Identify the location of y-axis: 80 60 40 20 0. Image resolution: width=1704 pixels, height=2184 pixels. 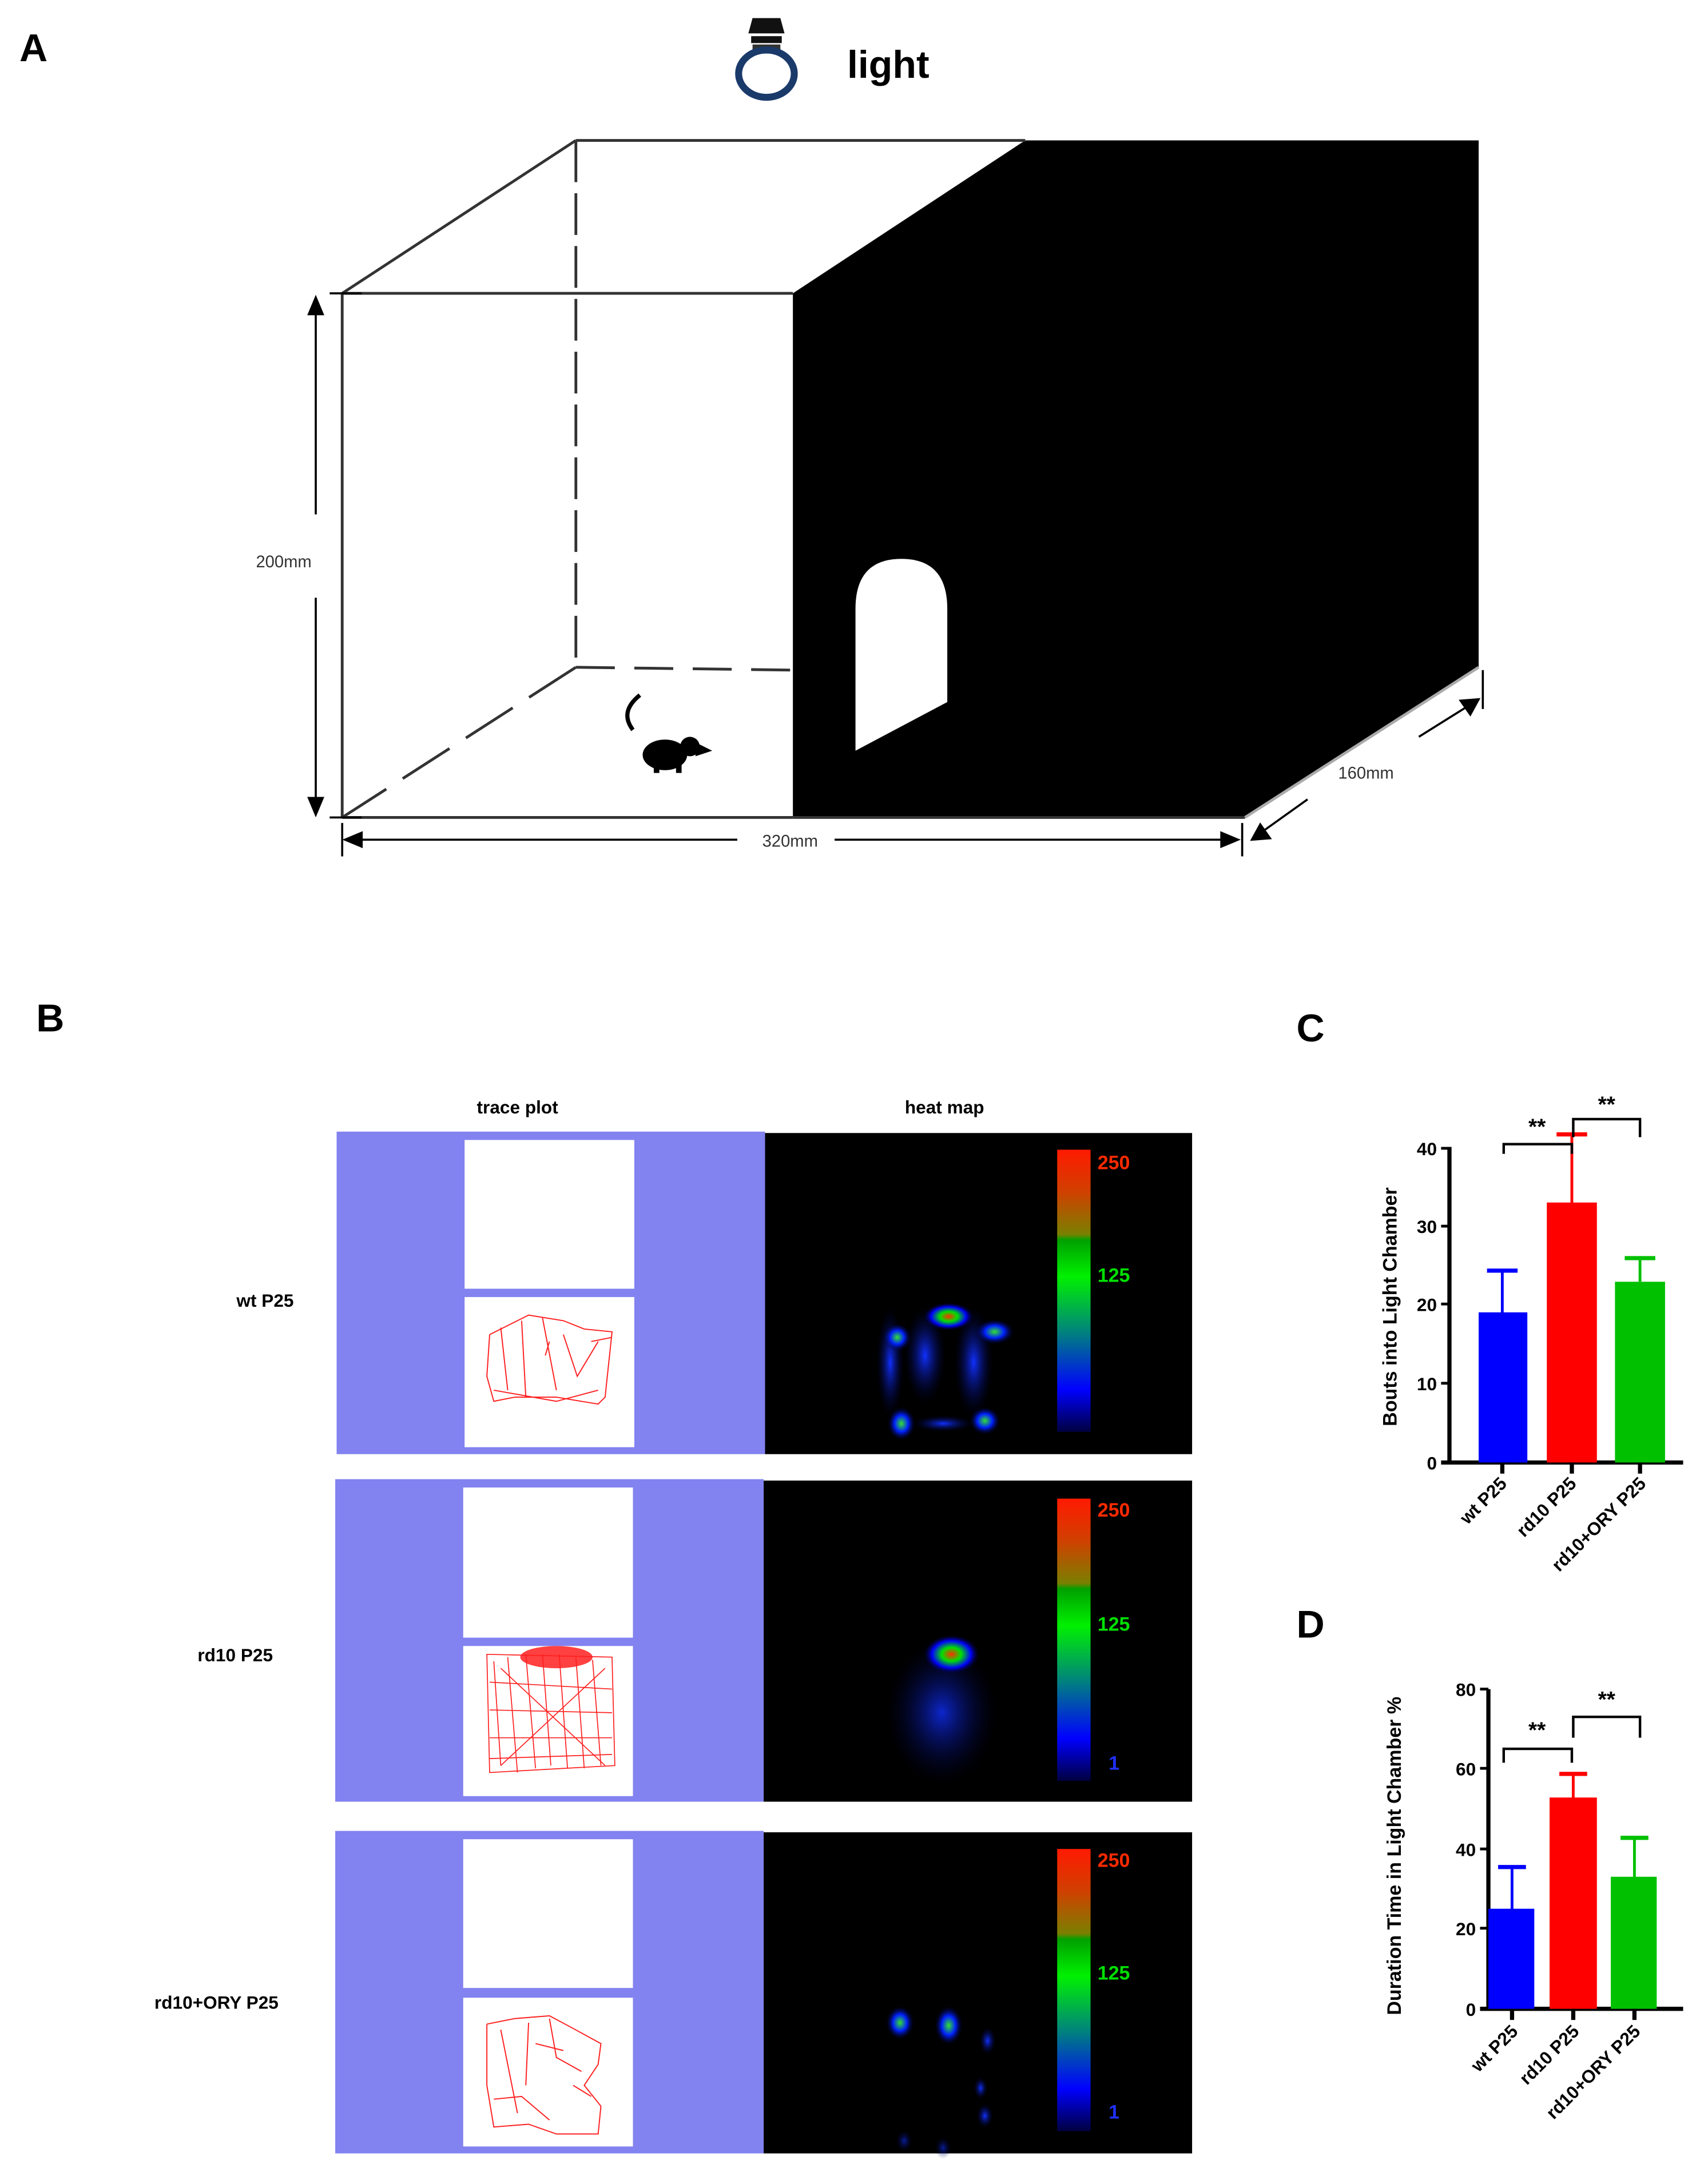
(1474, 1850).